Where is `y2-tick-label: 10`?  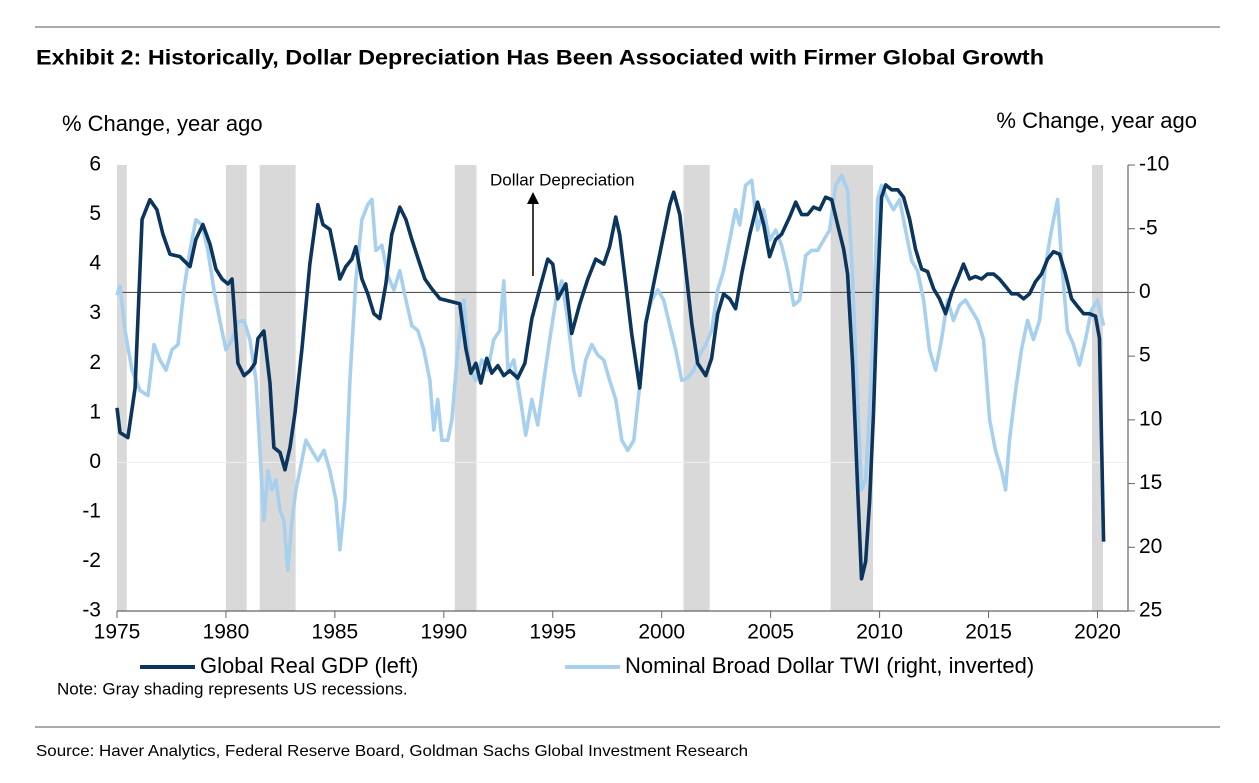
y2-tick-label: 10 is located at coordinates (1150, 418).